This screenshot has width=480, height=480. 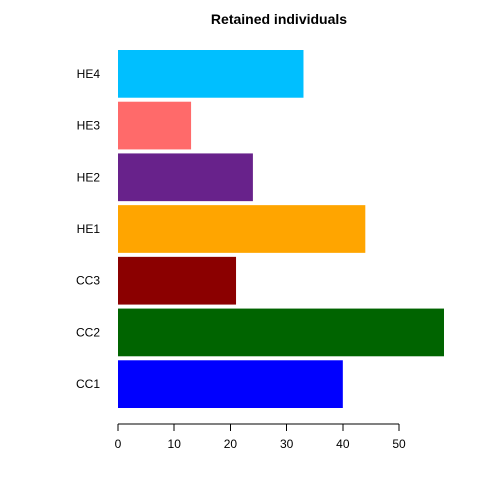 I want to click on bar-cc2, so click(x=281, y=332).